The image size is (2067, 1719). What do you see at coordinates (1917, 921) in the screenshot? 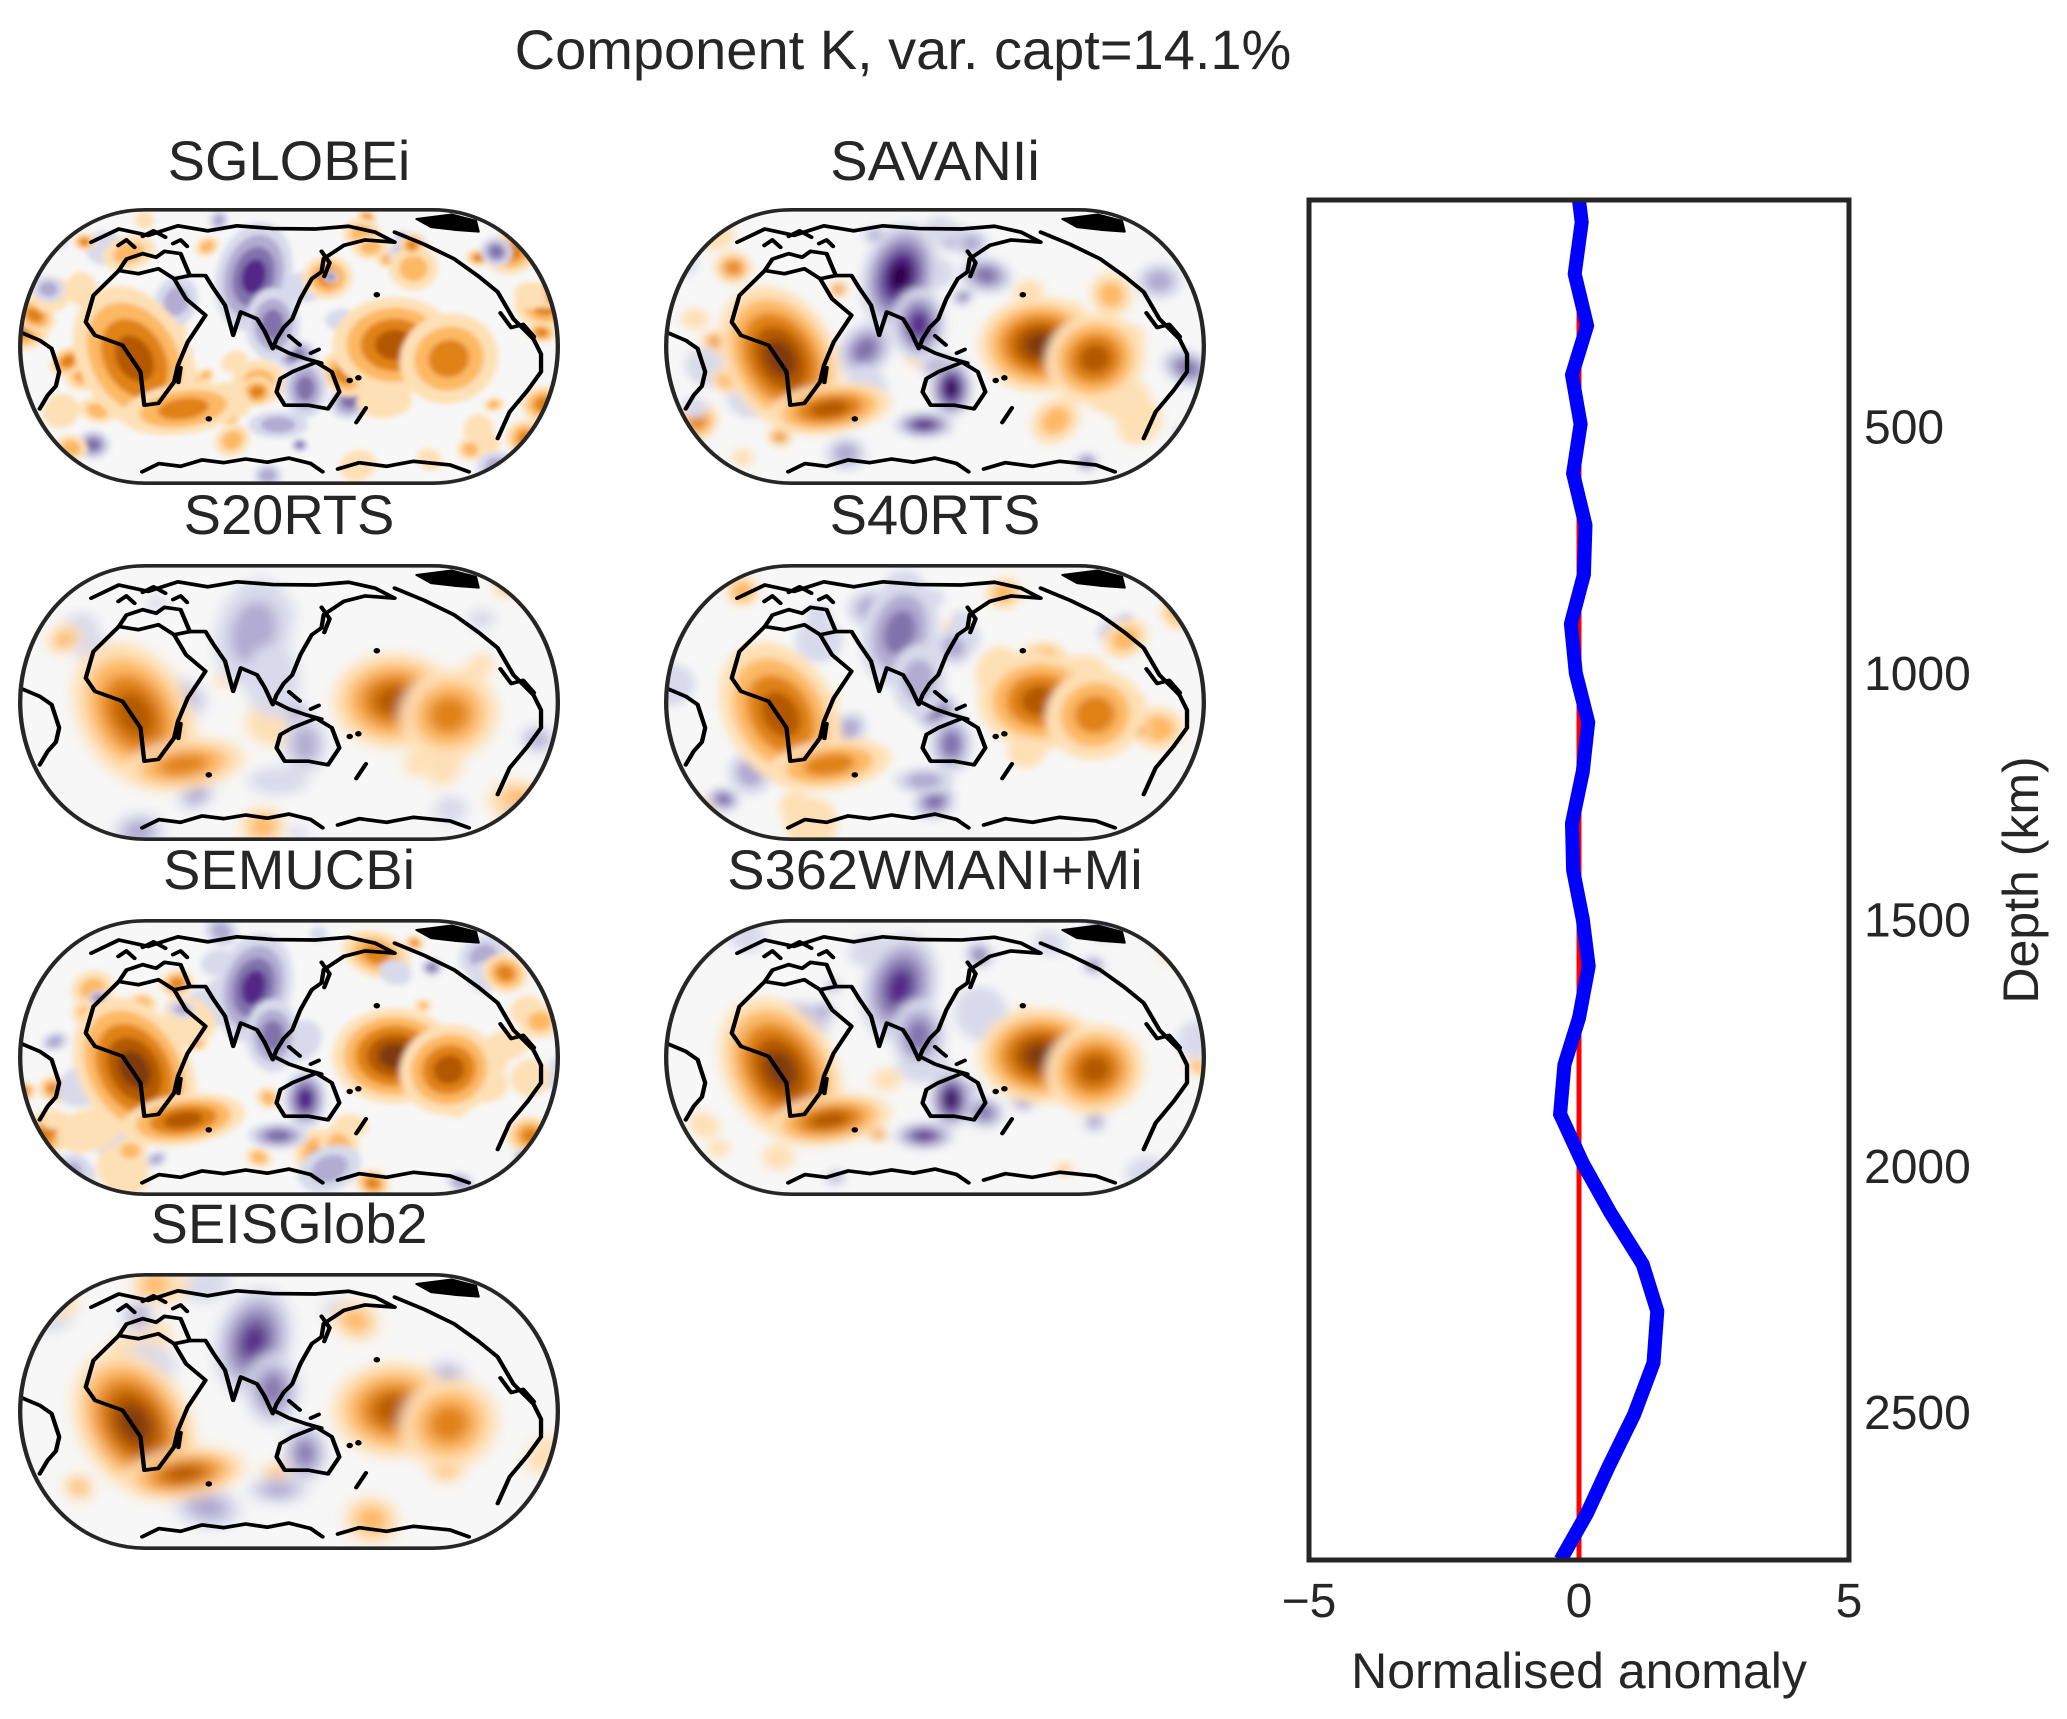
I see `y-axis: 500 1000 1500 2000 2500` at bounding box center [1917, 921].